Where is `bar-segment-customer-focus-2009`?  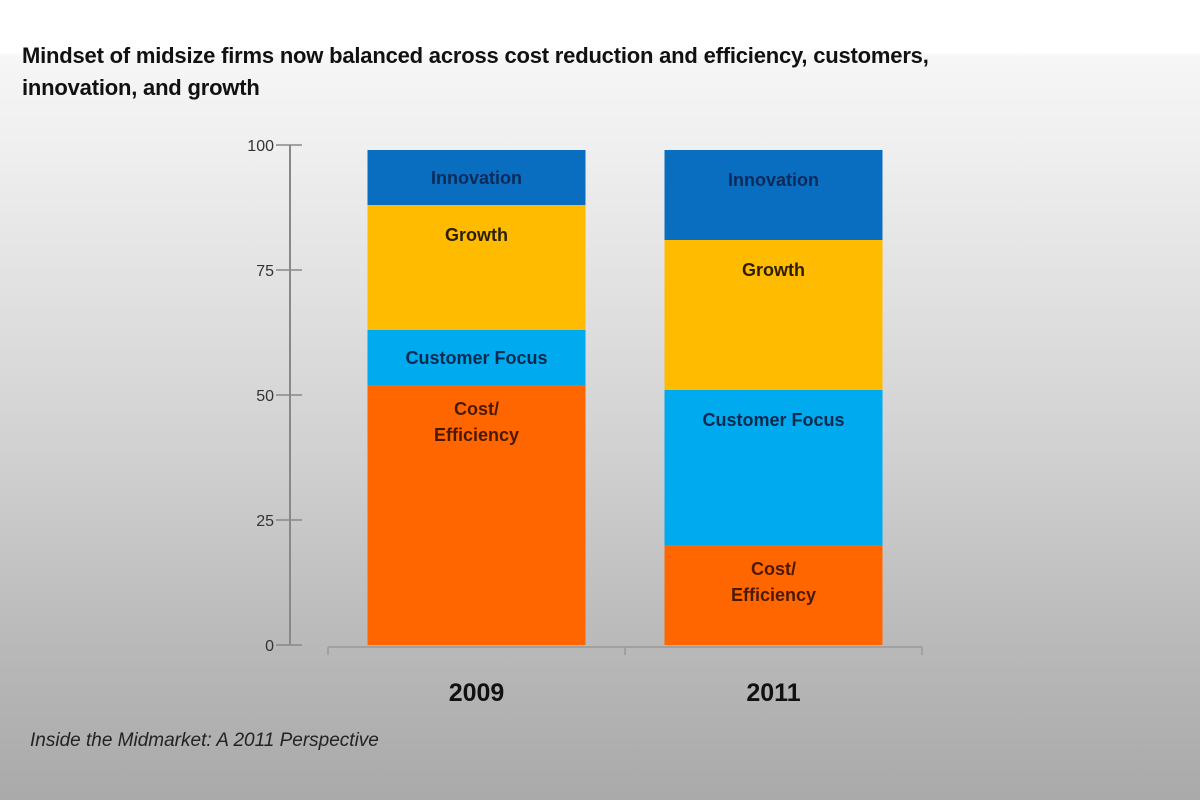
bar-segment-customer-focus-2009 is located at coordinates (476, 357).